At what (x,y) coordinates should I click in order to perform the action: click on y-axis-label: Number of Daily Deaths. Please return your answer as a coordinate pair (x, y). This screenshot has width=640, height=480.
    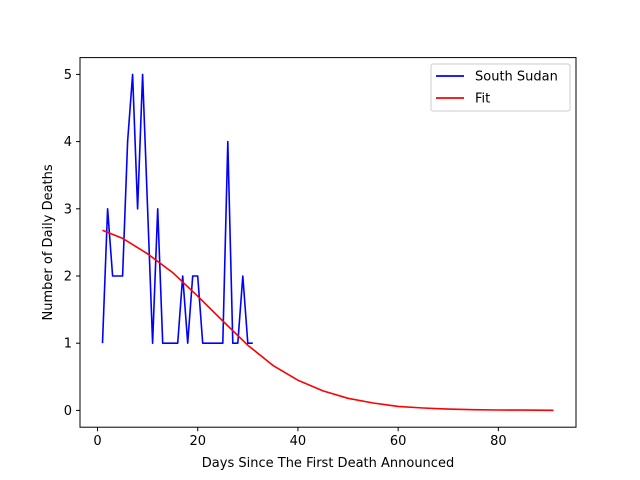
    Looking at the image, I should click on (48, 242).